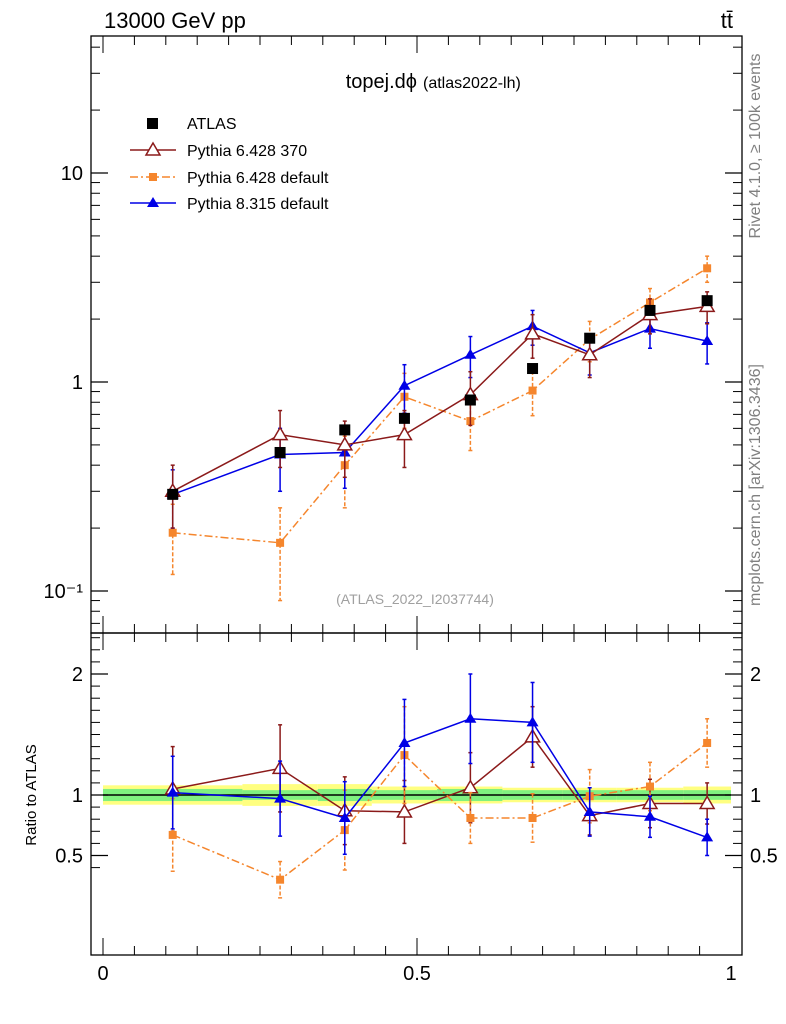 The height and width of the screenshot is (1024, 786). What do you see at coordinates (175, 20) in the screenshot?
I see `energy-label: 13000 GeV pp` at bounding box center [175, 20].